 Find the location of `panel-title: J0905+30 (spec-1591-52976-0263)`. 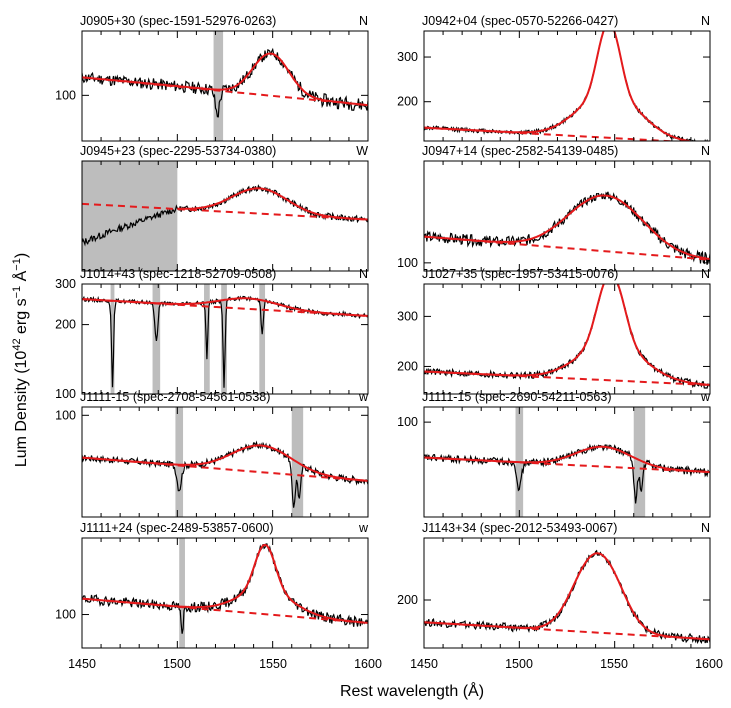

panel-title: J0905+30 (spec-1591-52976-0263) is located at coordinates (178, 21).